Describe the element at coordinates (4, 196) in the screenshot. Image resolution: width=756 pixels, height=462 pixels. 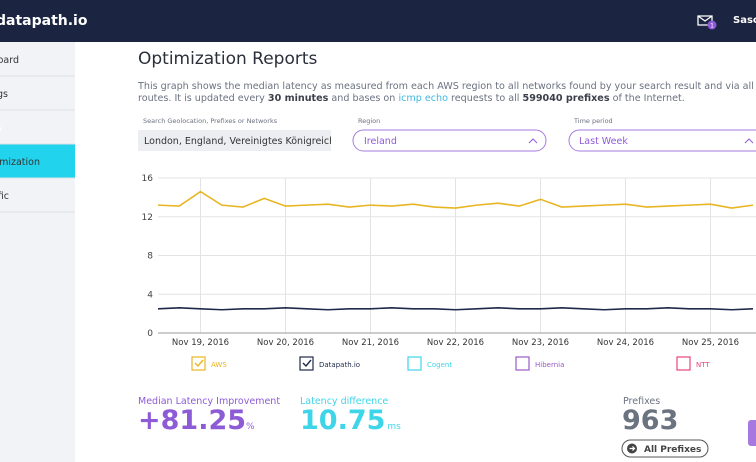
I see `sidebar-item: Traffic` at that location.